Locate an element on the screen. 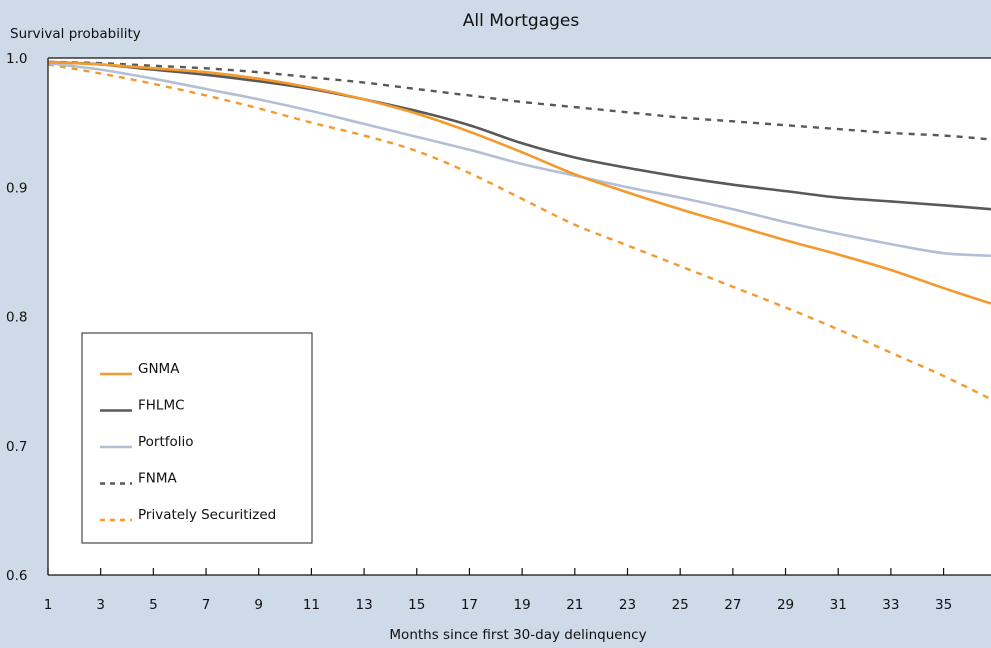 This screenshot has height=648, width=991. legend-label-portfolio: Portfolio is located at coordinates (166, 442).